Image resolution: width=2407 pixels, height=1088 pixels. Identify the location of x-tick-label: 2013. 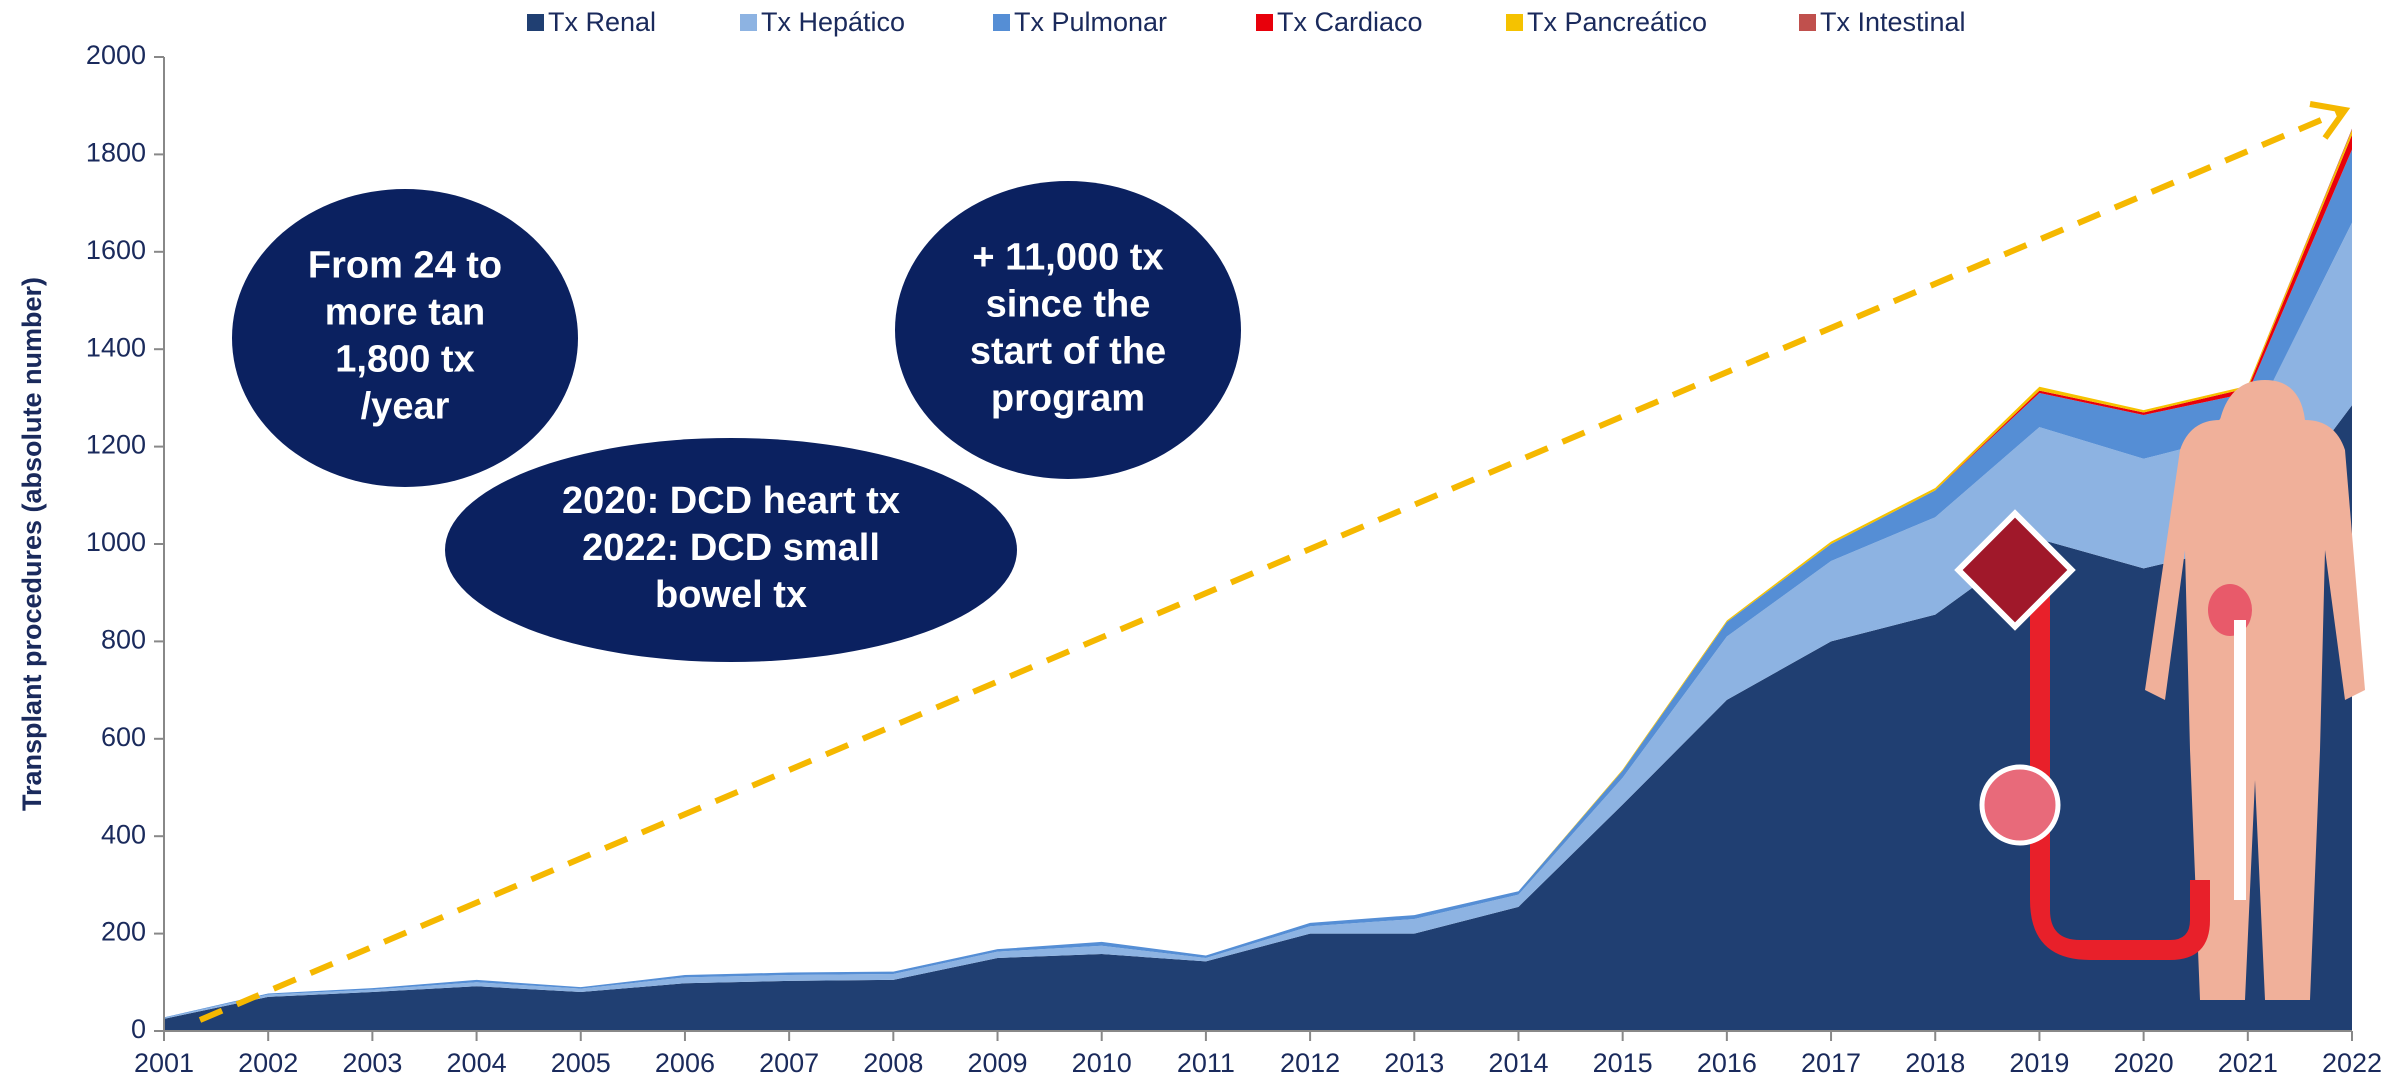
(1414, 1063).